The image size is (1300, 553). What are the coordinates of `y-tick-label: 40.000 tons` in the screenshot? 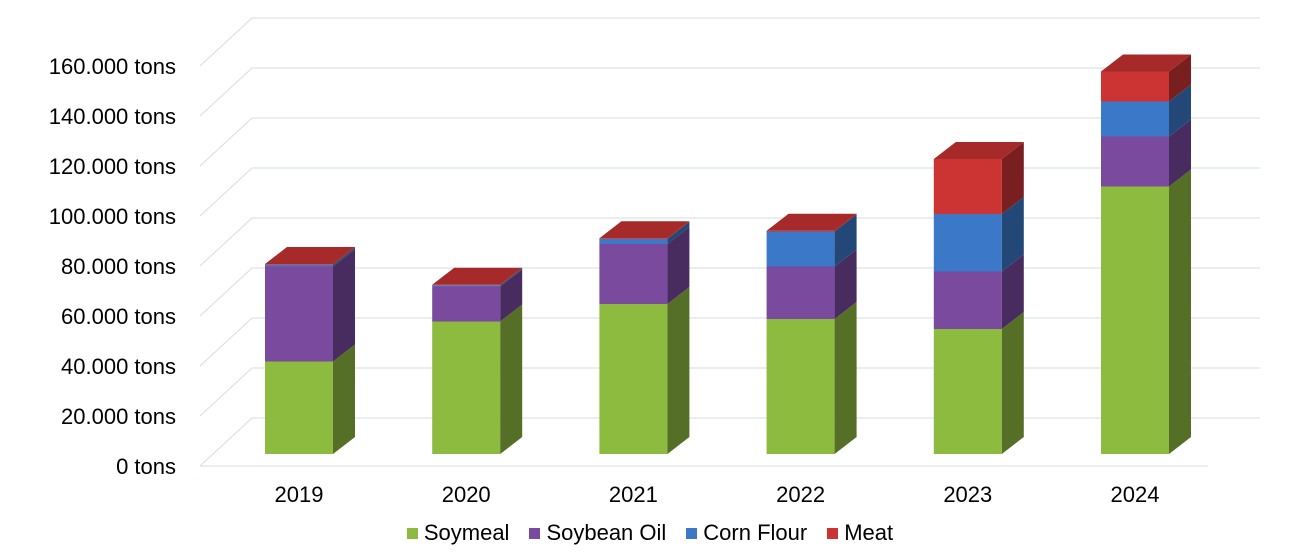 It's located at (118, 366).